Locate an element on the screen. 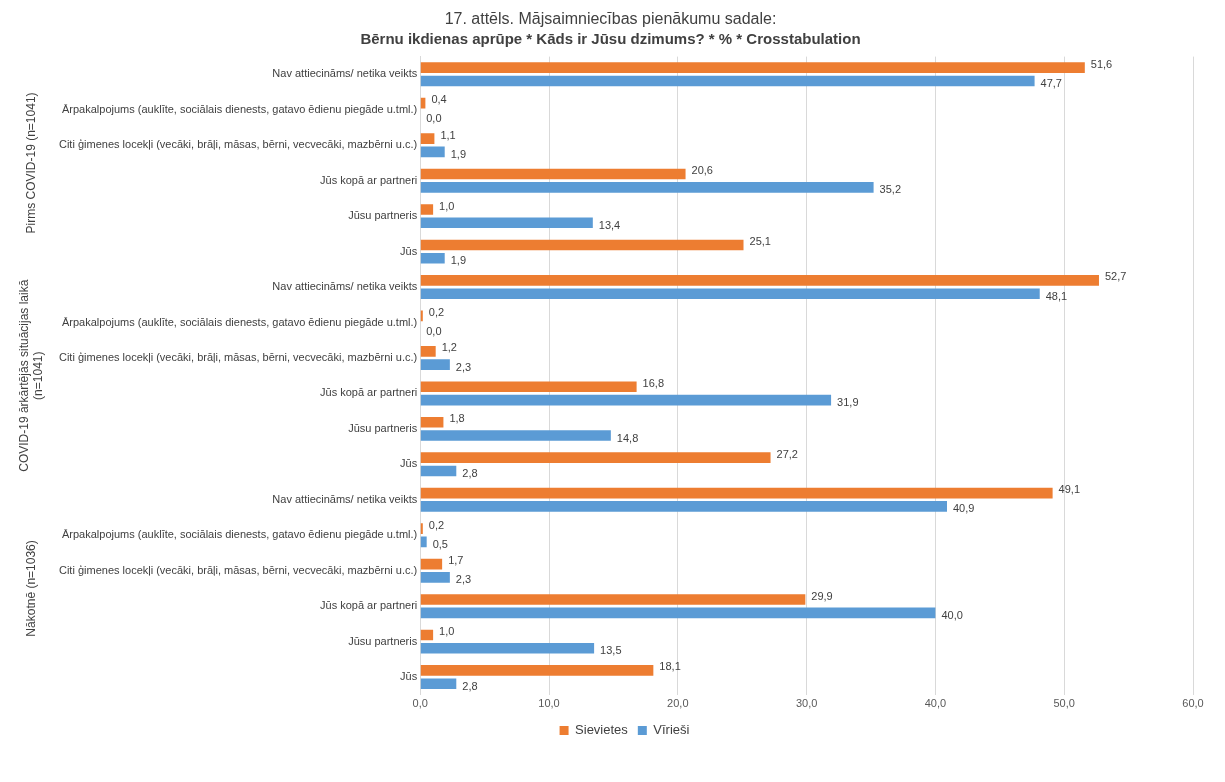  data-label: 25,1 is located at coordinates (760, 240).